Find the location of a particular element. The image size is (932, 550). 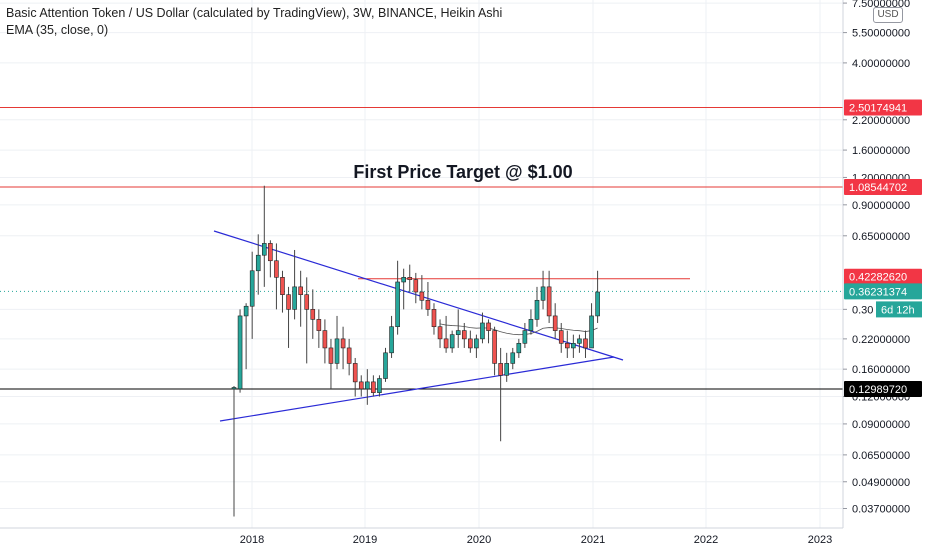

y-tick-label: 0.65000000 is located at coordinates (881, 237).